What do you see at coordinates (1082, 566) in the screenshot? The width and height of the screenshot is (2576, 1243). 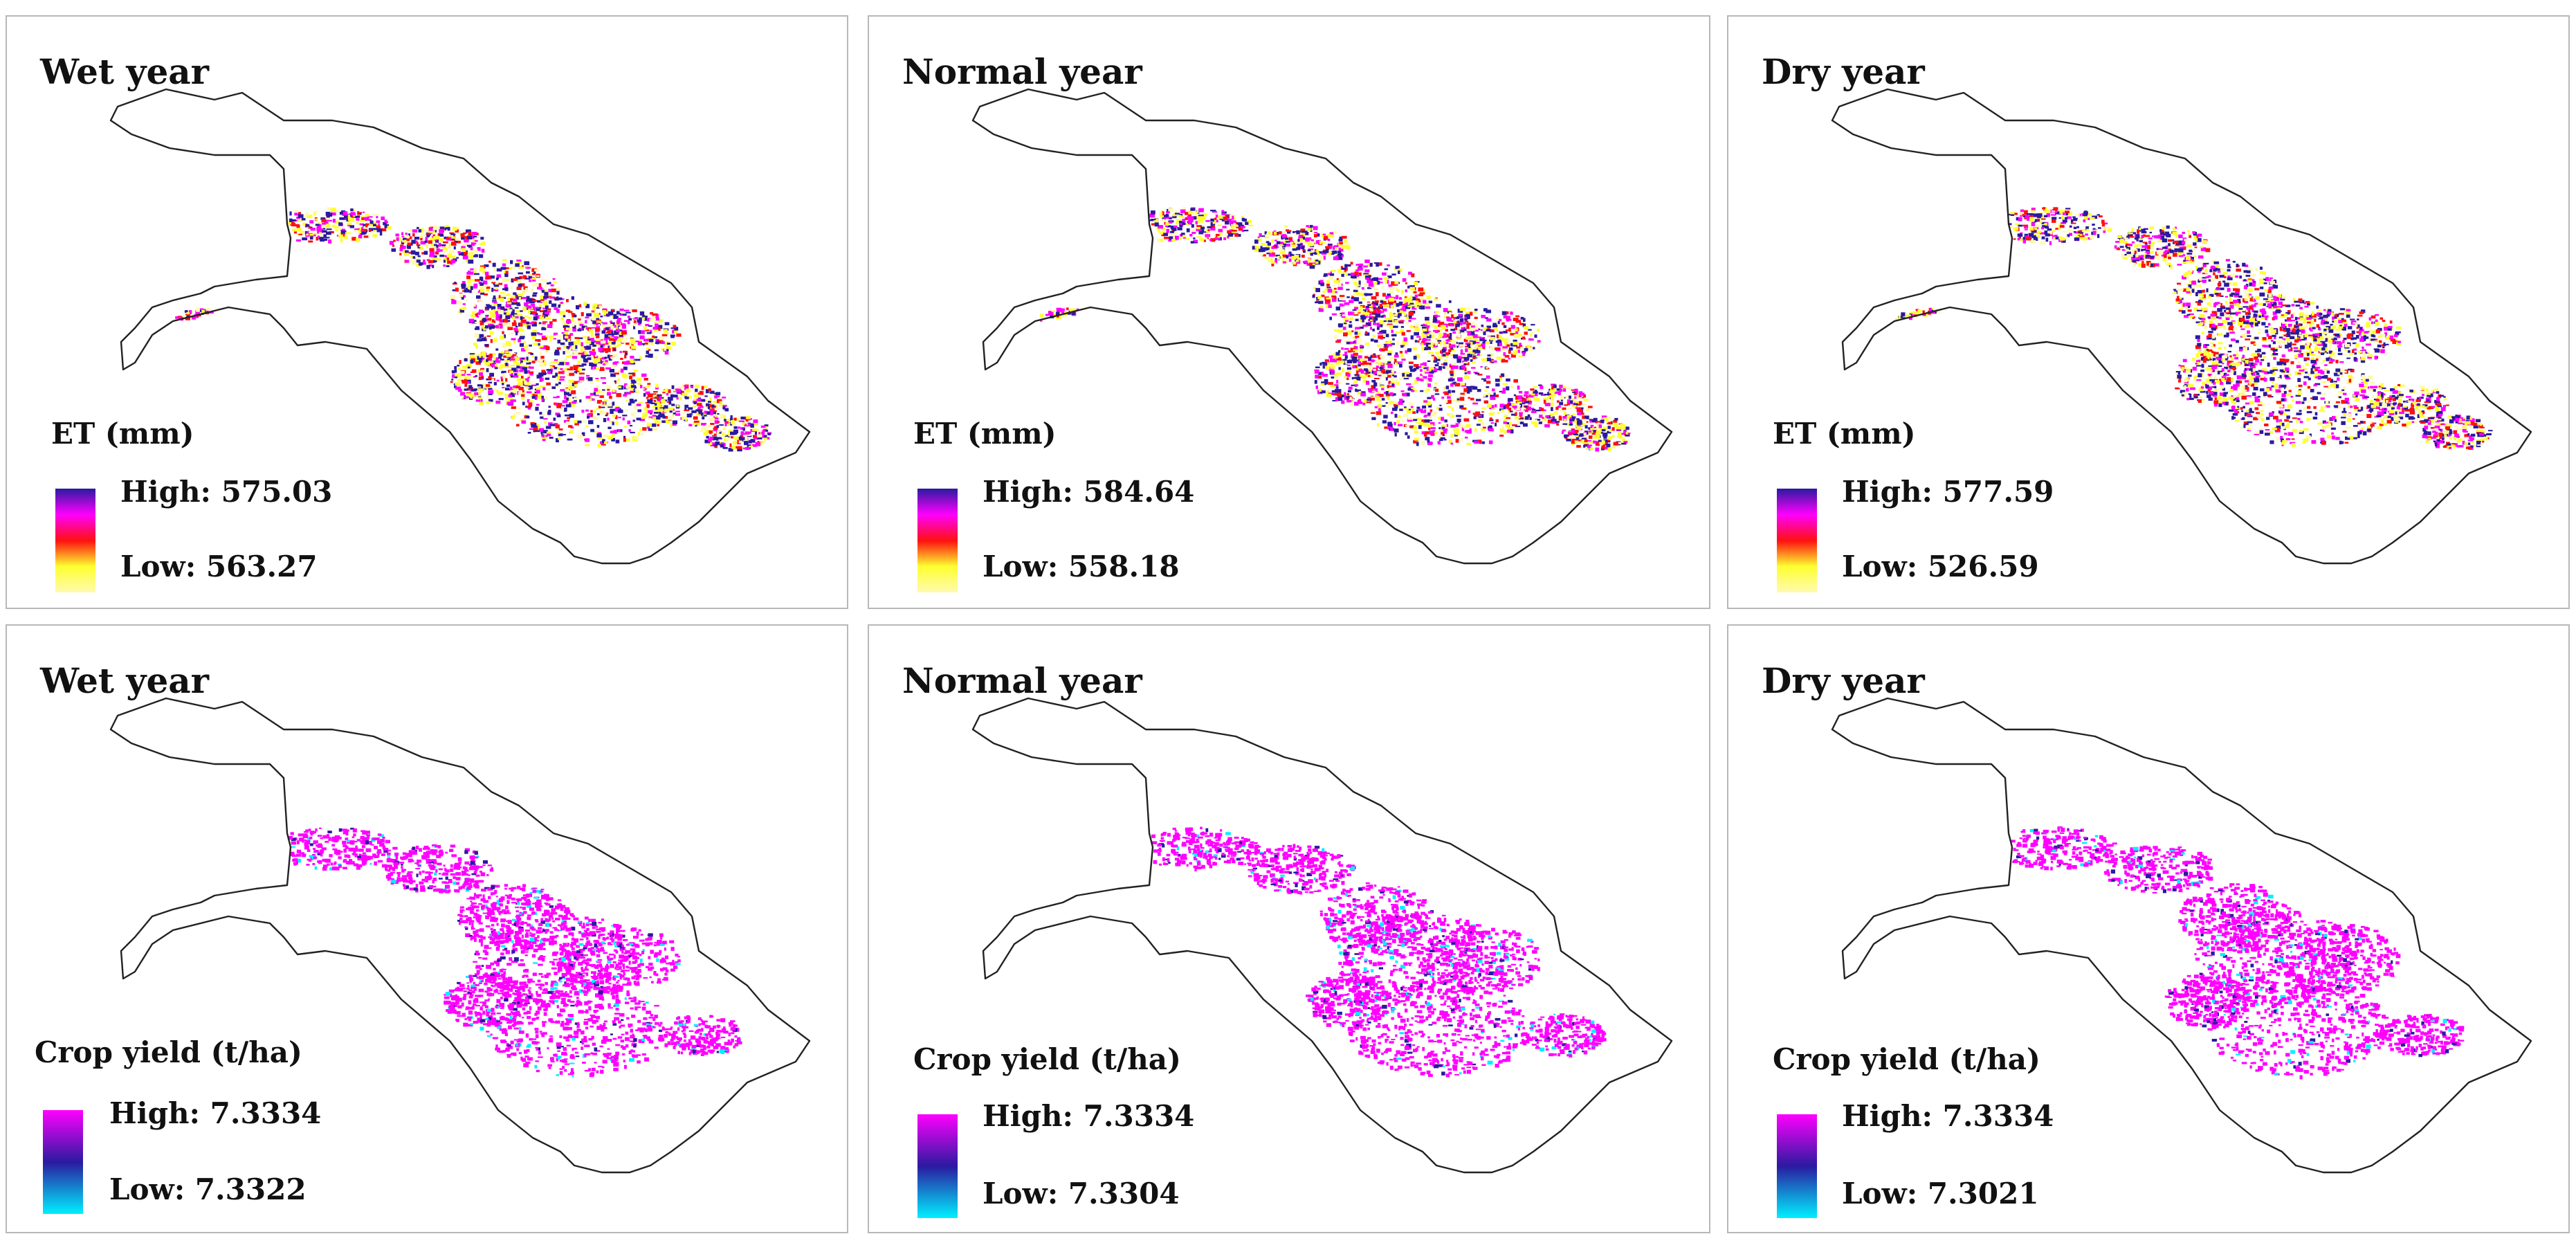 I see `legend-low-label: Low: 558.18` at bounding box center [1082, 566].